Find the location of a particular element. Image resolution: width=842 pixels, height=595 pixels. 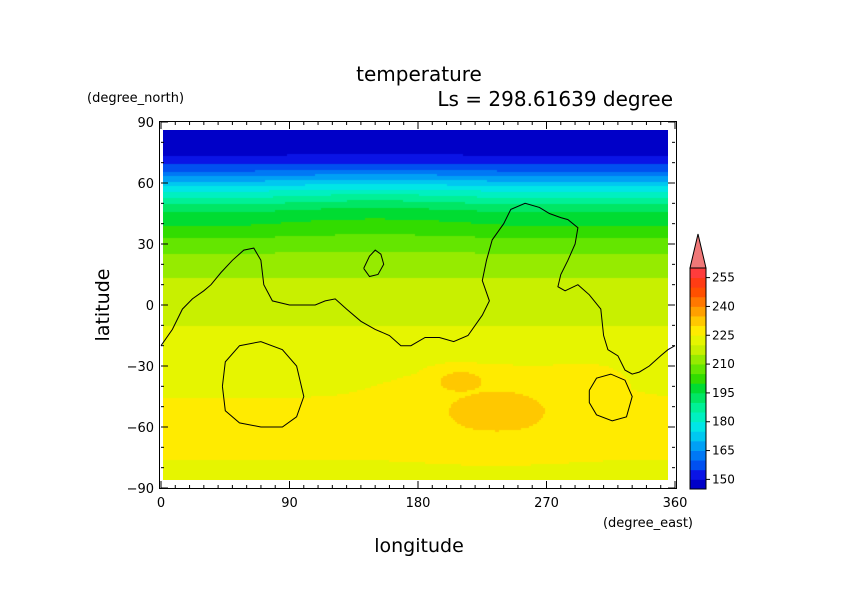

y-tick-label: −60 is located at coordinates (140, 428).